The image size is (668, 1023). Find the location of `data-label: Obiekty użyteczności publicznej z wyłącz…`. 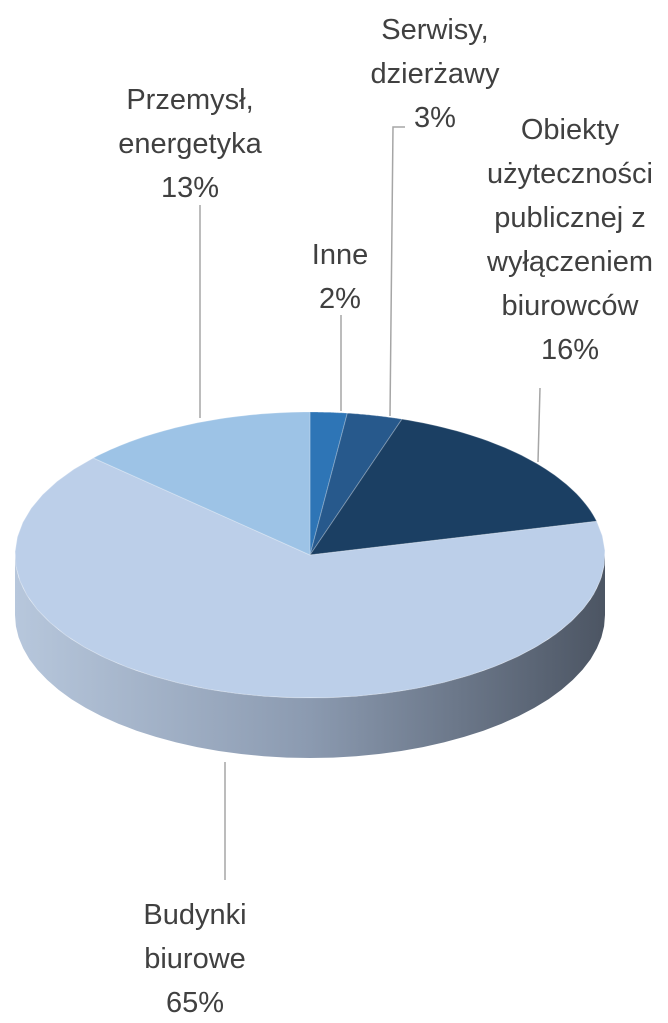

data-label: Obiekty użyteczności publicznej z wyłącz… is located at coordinates (568, 240).